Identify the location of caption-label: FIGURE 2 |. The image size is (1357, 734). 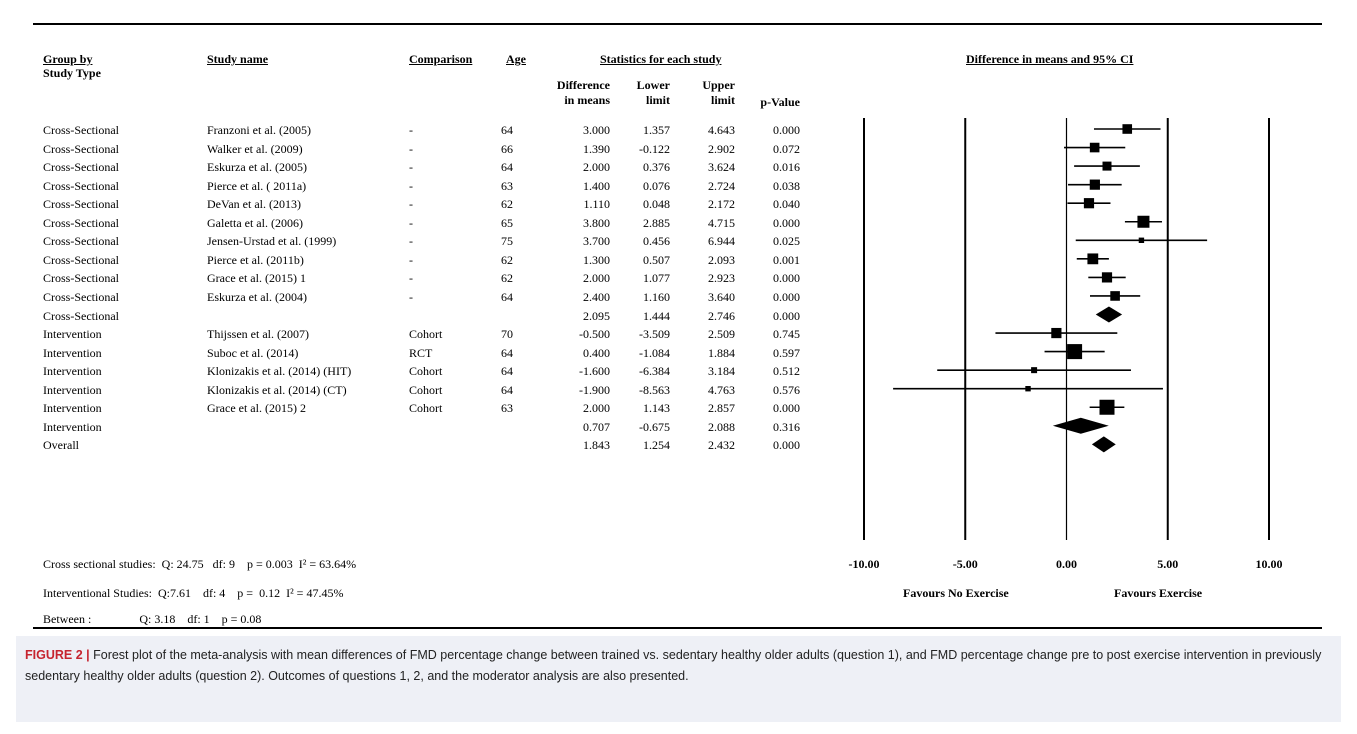
(57, 655).